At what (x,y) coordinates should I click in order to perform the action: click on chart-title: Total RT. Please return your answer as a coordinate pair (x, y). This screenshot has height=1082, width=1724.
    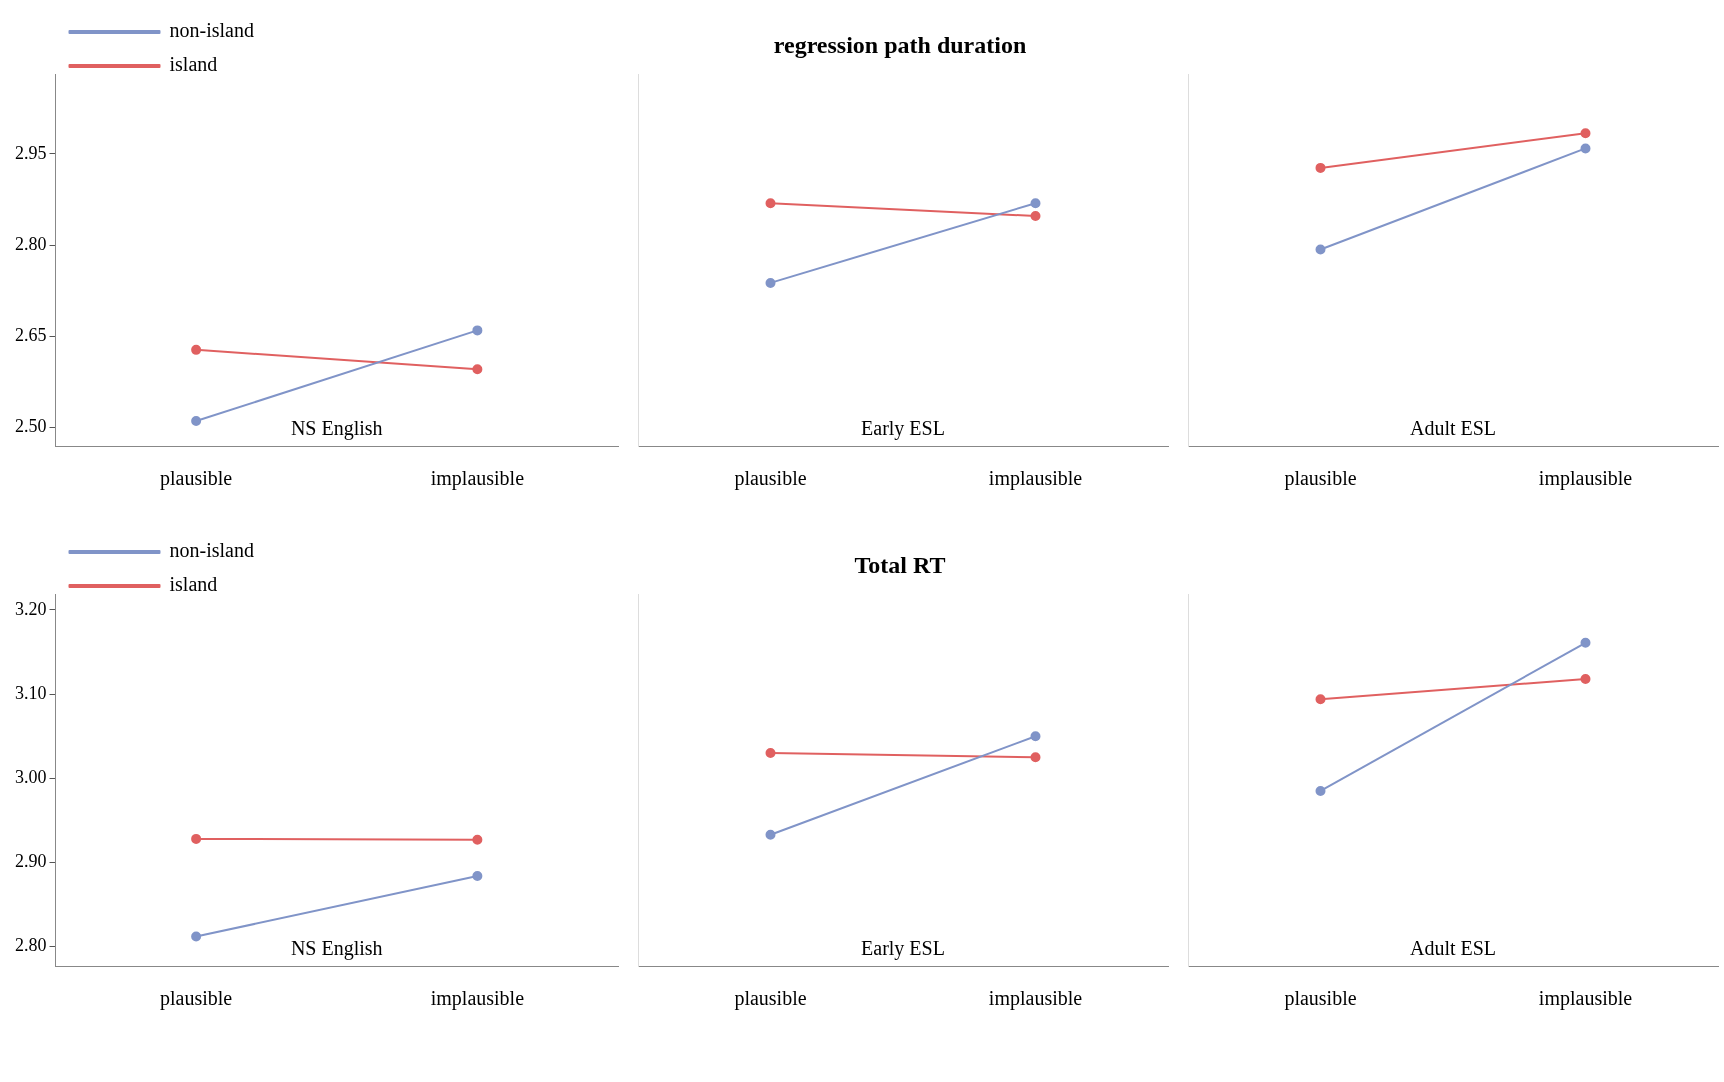
    Looking at the image, I should click on (900, 564).